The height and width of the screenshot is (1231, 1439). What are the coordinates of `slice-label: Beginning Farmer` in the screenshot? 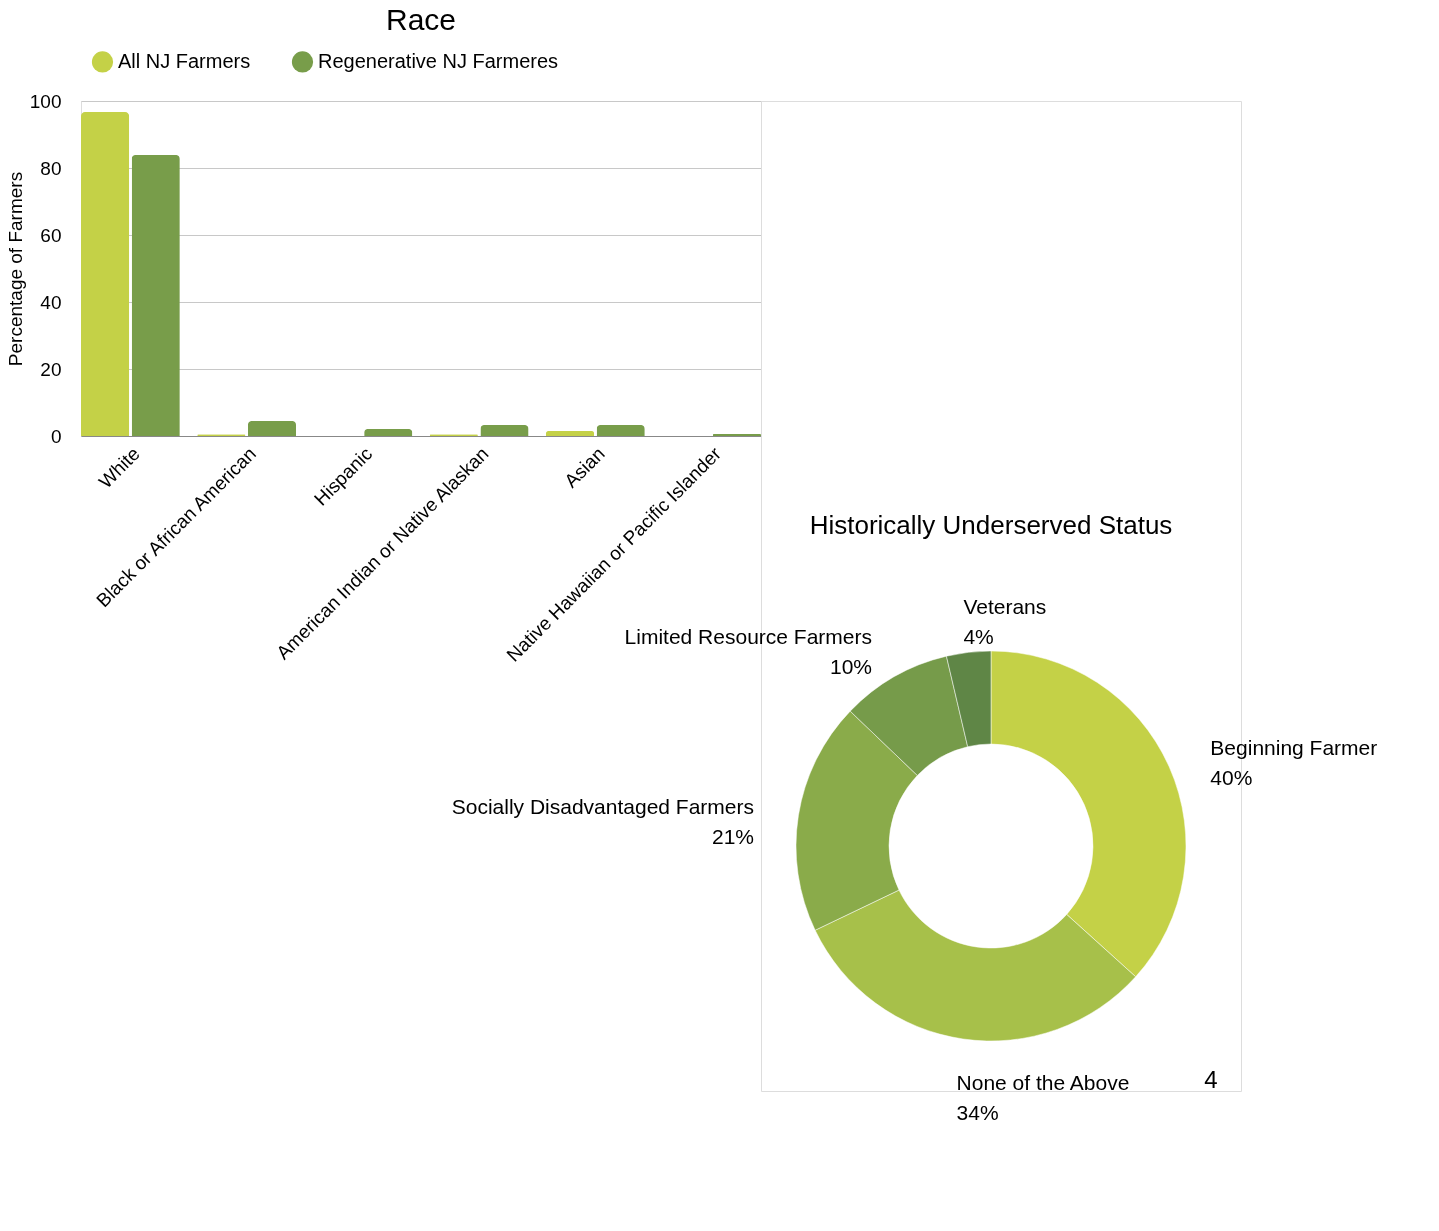 It's located at (1294, 747).